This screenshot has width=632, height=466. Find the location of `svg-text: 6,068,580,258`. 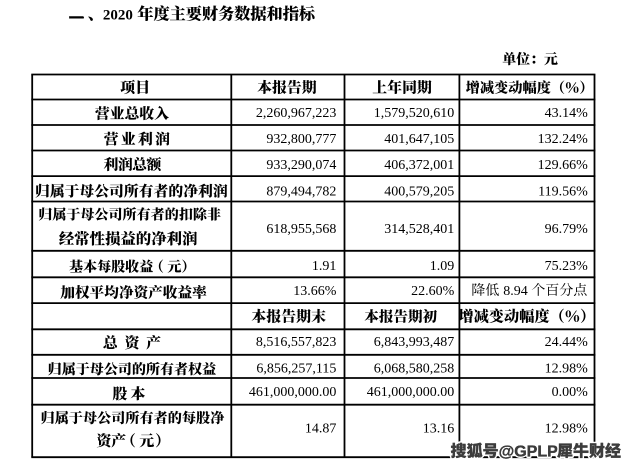

svg-text: 6,068,580,258 is located at coordinates (414, 369).